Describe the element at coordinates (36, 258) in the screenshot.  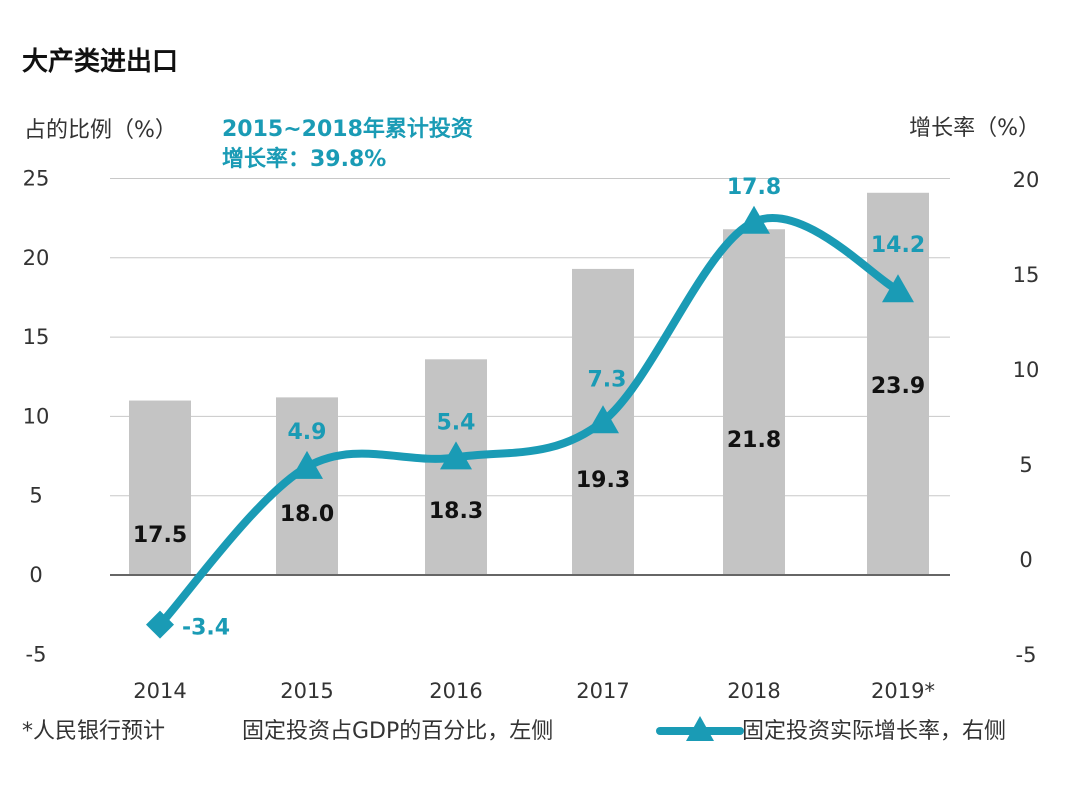
I see `left-tick-label: 20` at that location.